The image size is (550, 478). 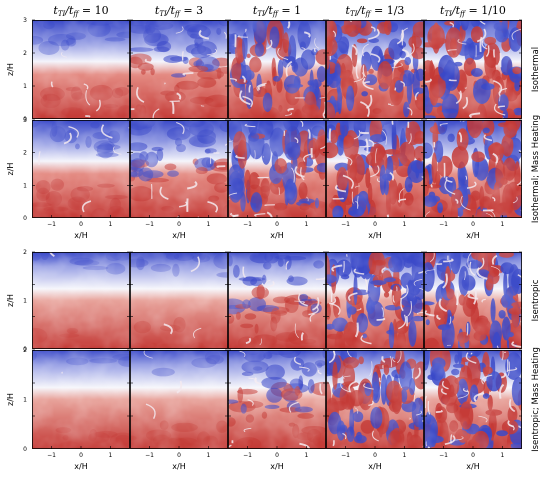 What do you see at coordinates (375, 11) in the screenshot?
I see `column-title: tTI/tff = 1/3` at bounding box center [375, 11].